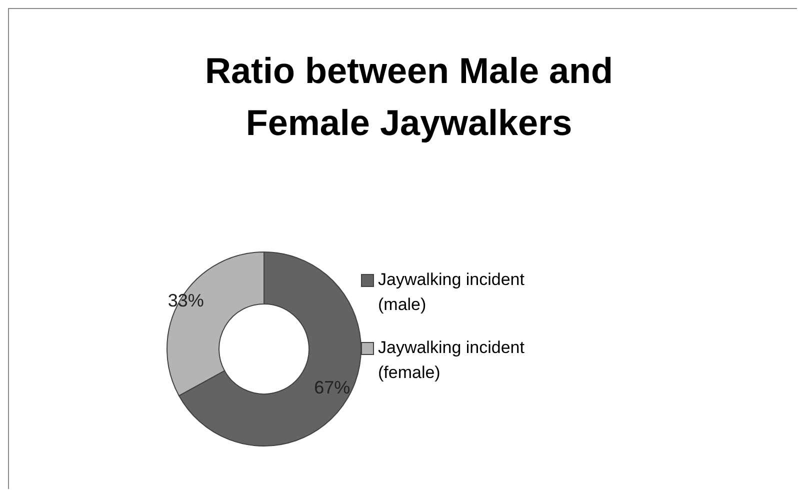  Describe the element at coordinates (332, 387) in the screenshot. I see `data-label: 67%` at that location.